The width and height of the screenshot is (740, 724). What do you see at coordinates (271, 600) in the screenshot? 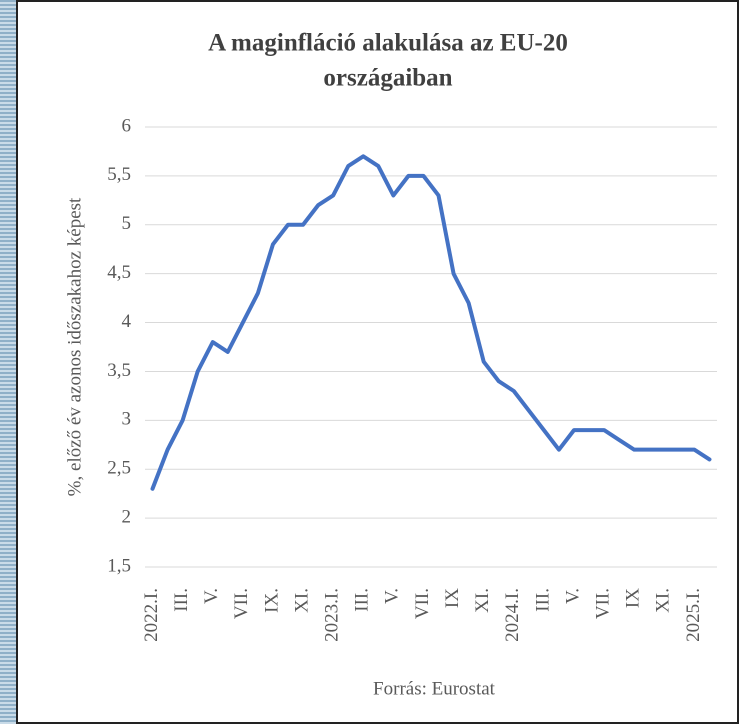
I see `x-tick-label: IX.` at bounding box center [271, 600].